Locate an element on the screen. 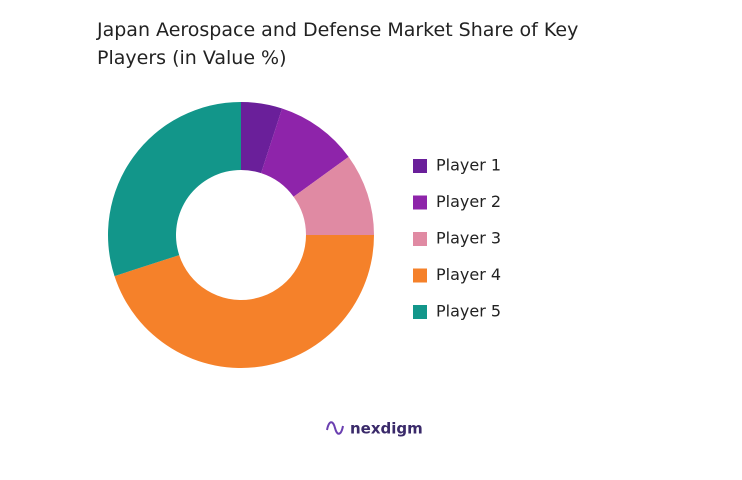  logo-icon is located at coordinates (335, 428).